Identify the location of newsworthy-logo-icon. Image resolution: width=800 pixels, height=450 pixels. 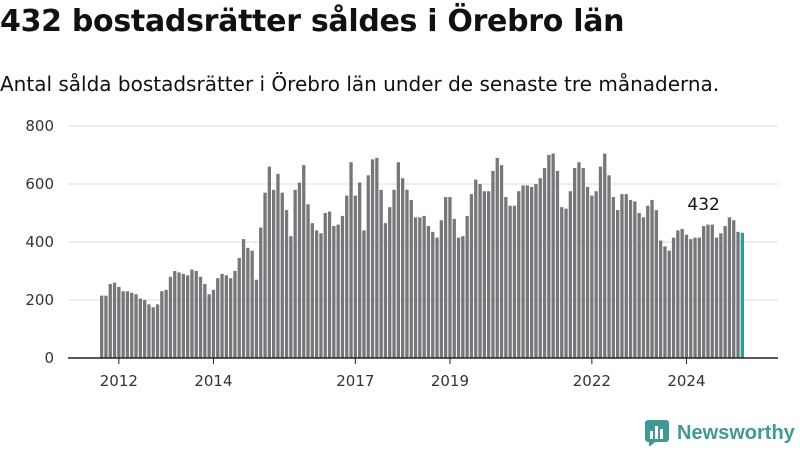
(657, 433).